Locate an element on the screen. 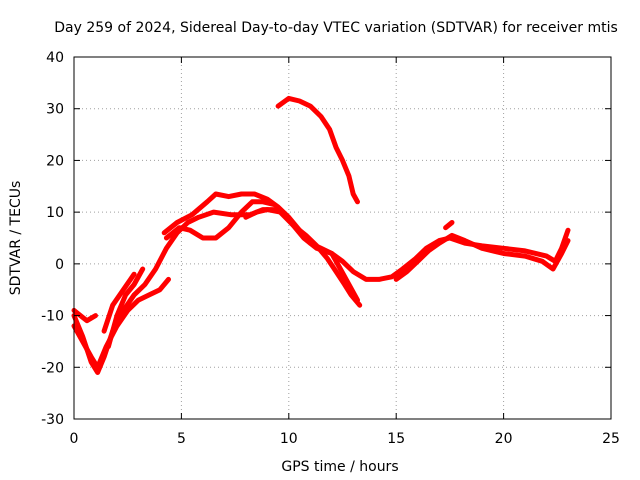 This screenshot has height=480, width=640. x-tick-label: 10 is located at coordinates (289, 439).